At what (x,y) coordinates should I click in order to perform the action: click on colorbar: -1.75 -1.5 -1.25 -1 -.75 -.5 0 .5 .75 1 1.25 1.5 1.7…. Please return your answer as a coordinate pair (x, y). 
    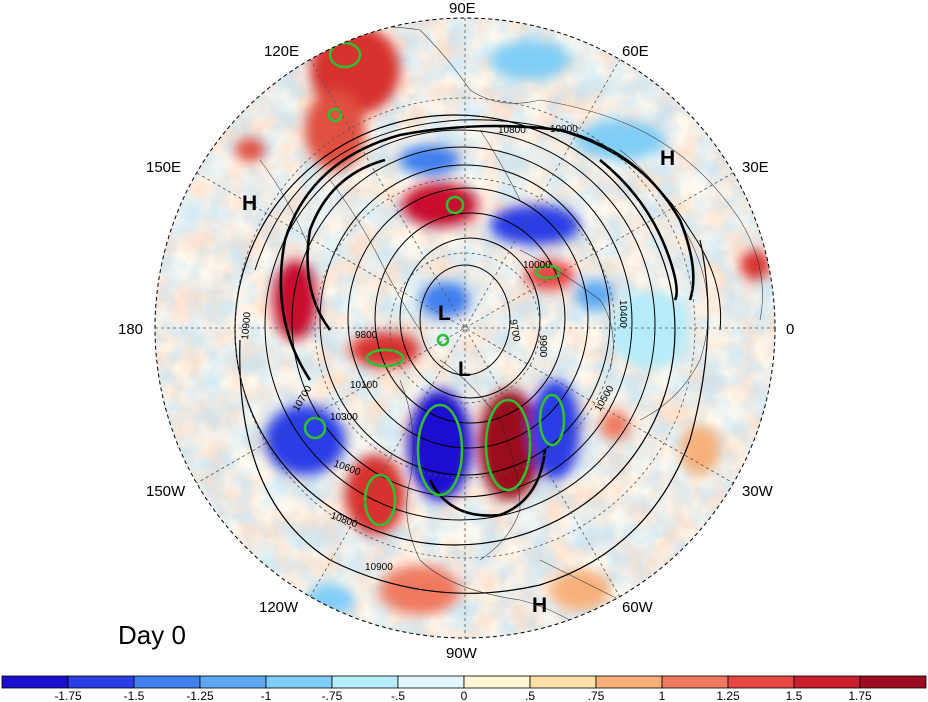
    Looking at the image, I should click on (464, 688).